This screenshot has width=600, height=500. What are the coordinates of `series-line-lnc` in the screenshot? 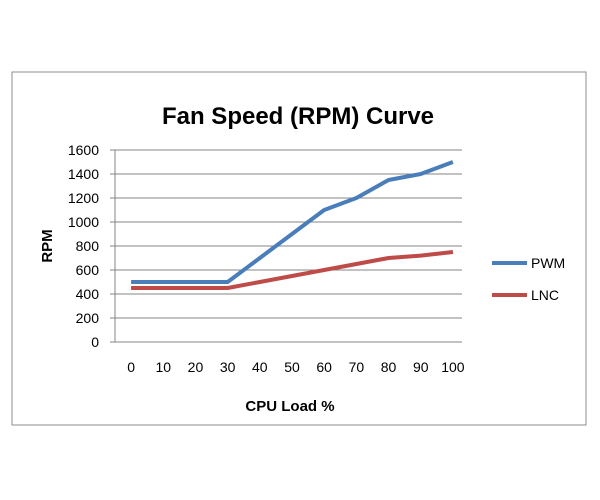 It's located at (292, 270).